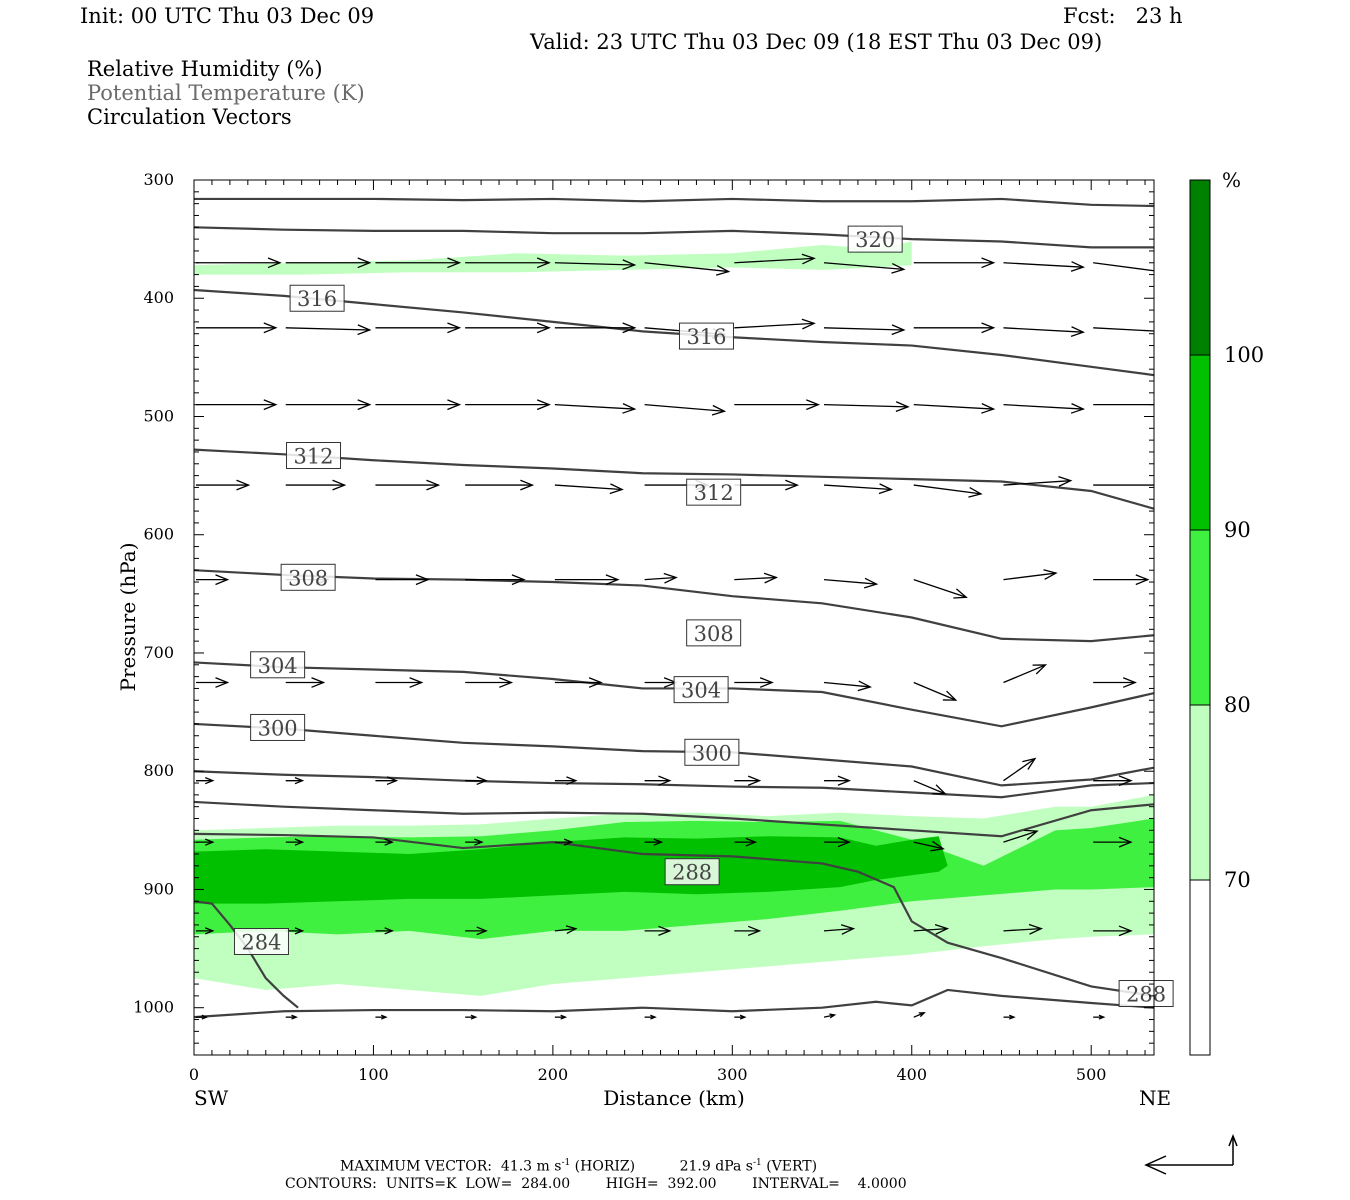  Describe the element at coordinates (158, 179) in the screenshot. I see `y-tick-label-300: 300` at that location.